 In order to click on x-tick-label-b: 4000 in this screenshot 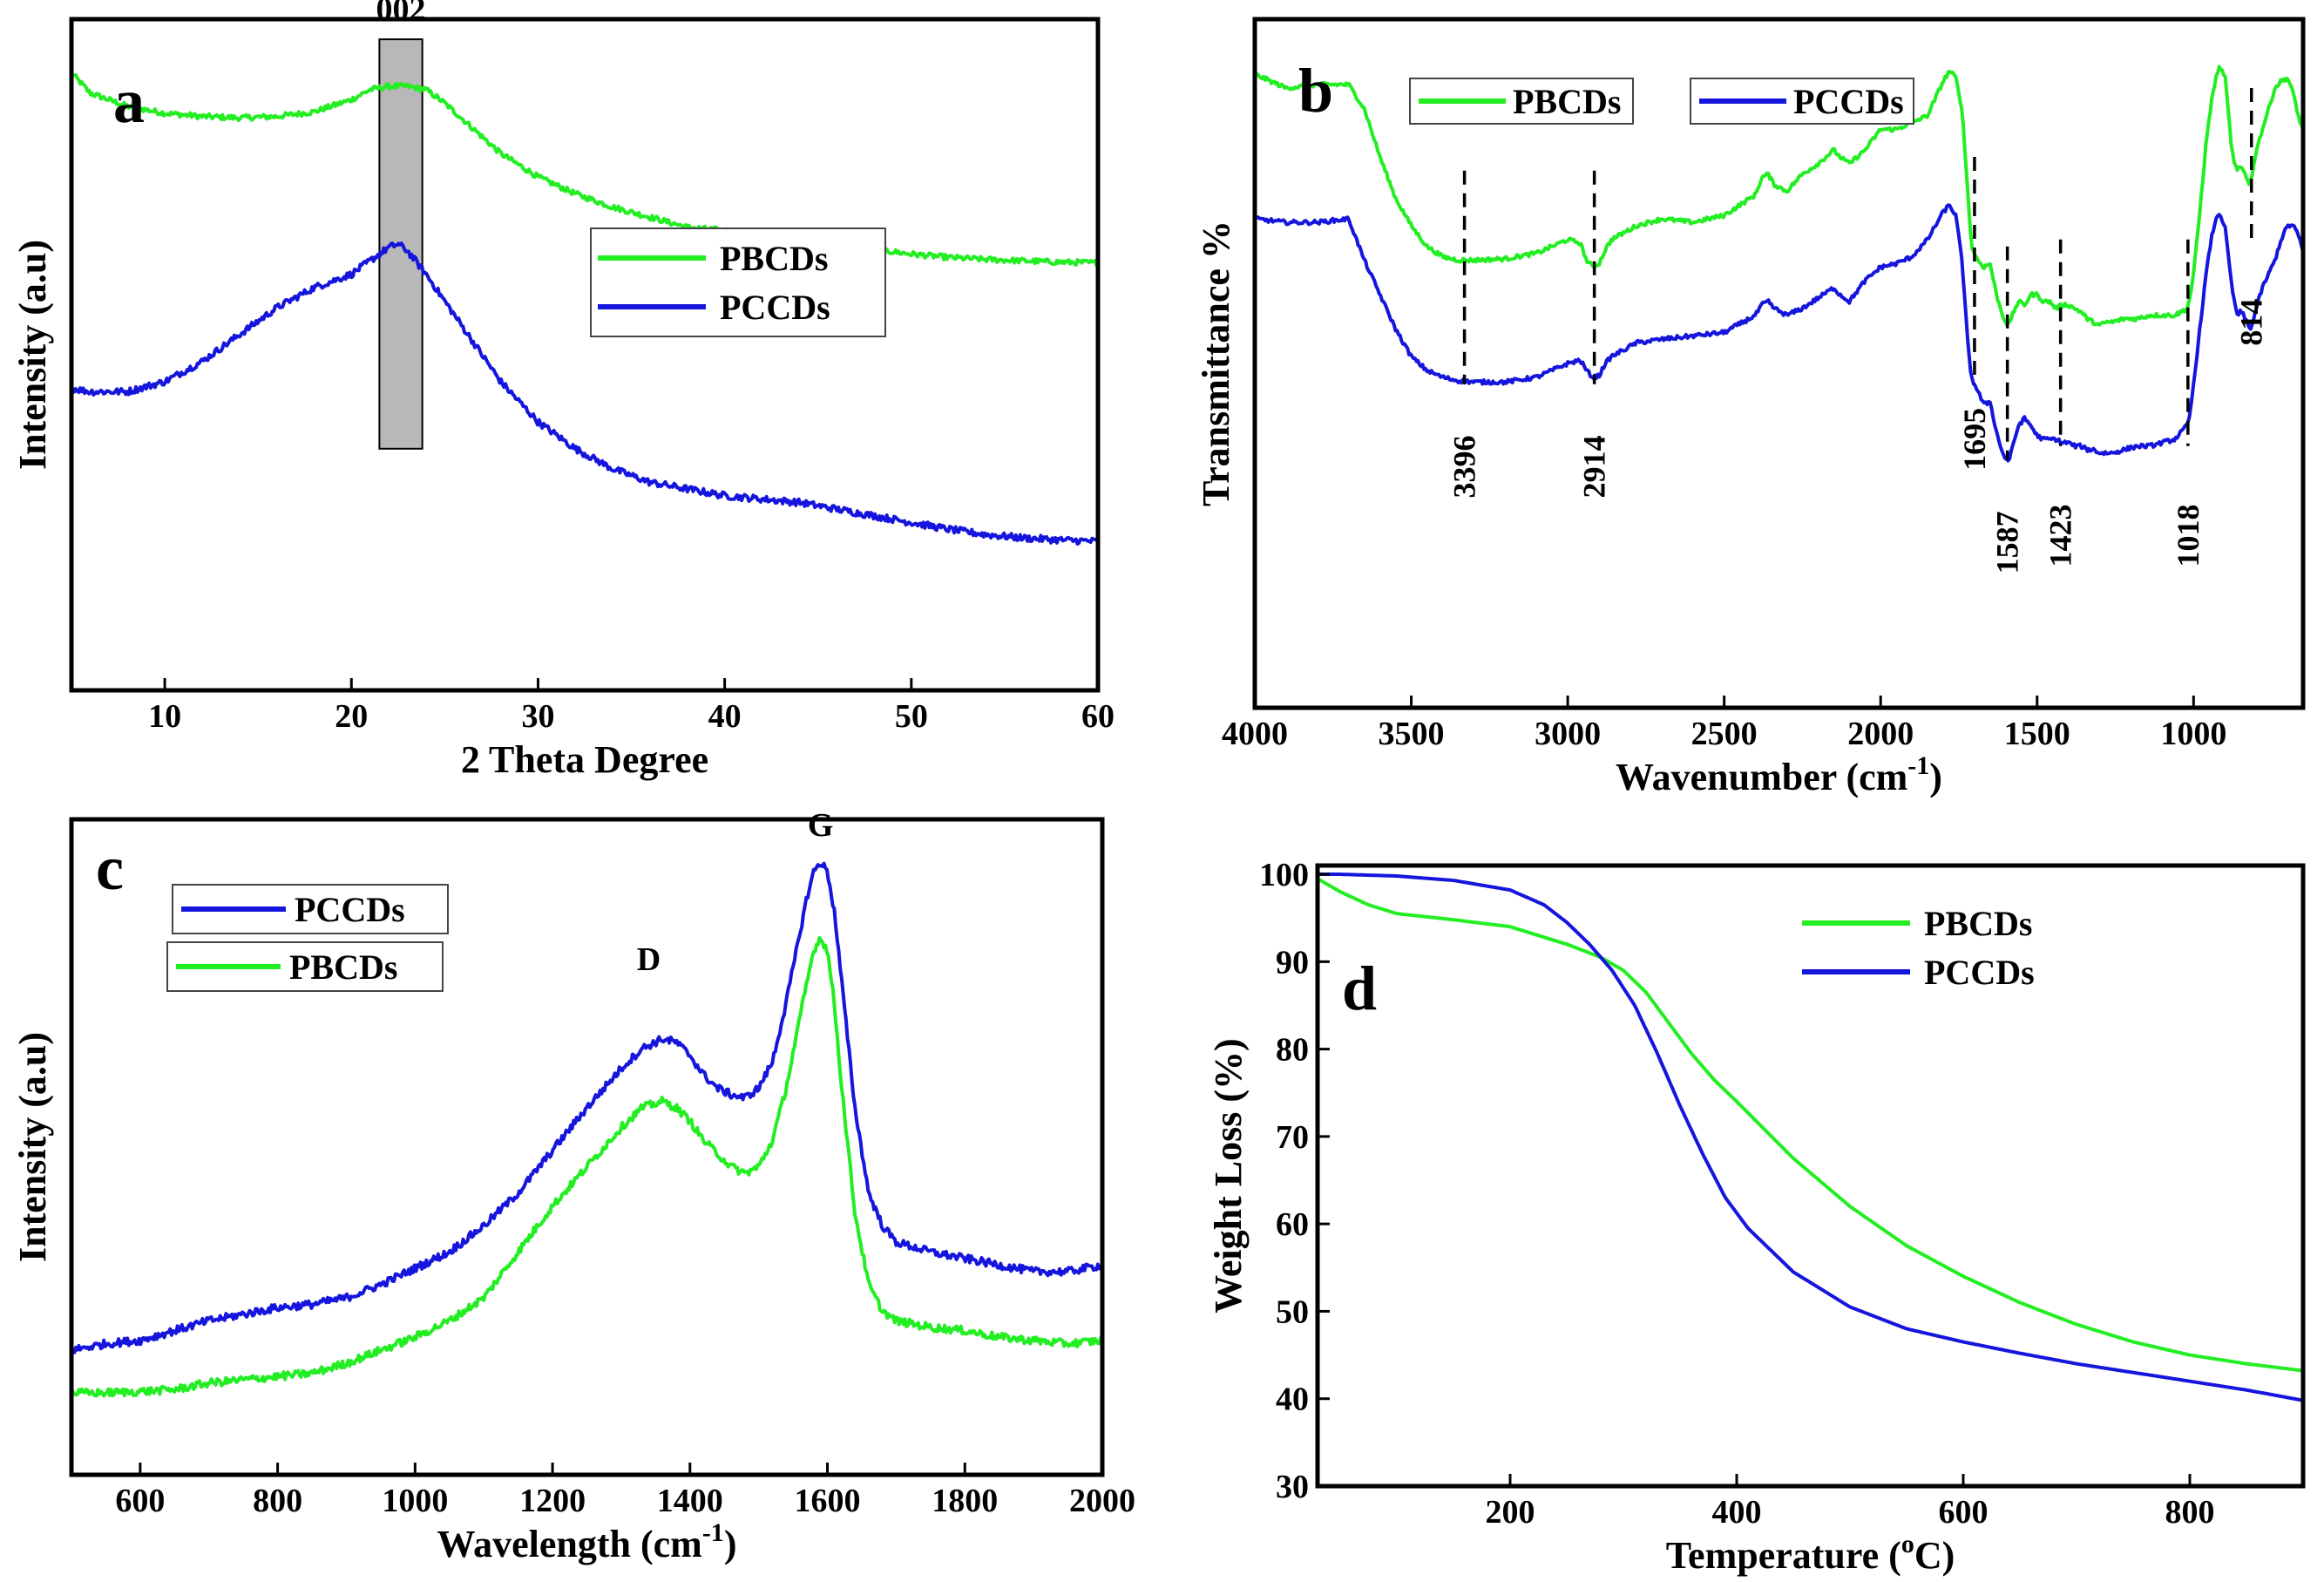, I will do `click(1255, 734)`.